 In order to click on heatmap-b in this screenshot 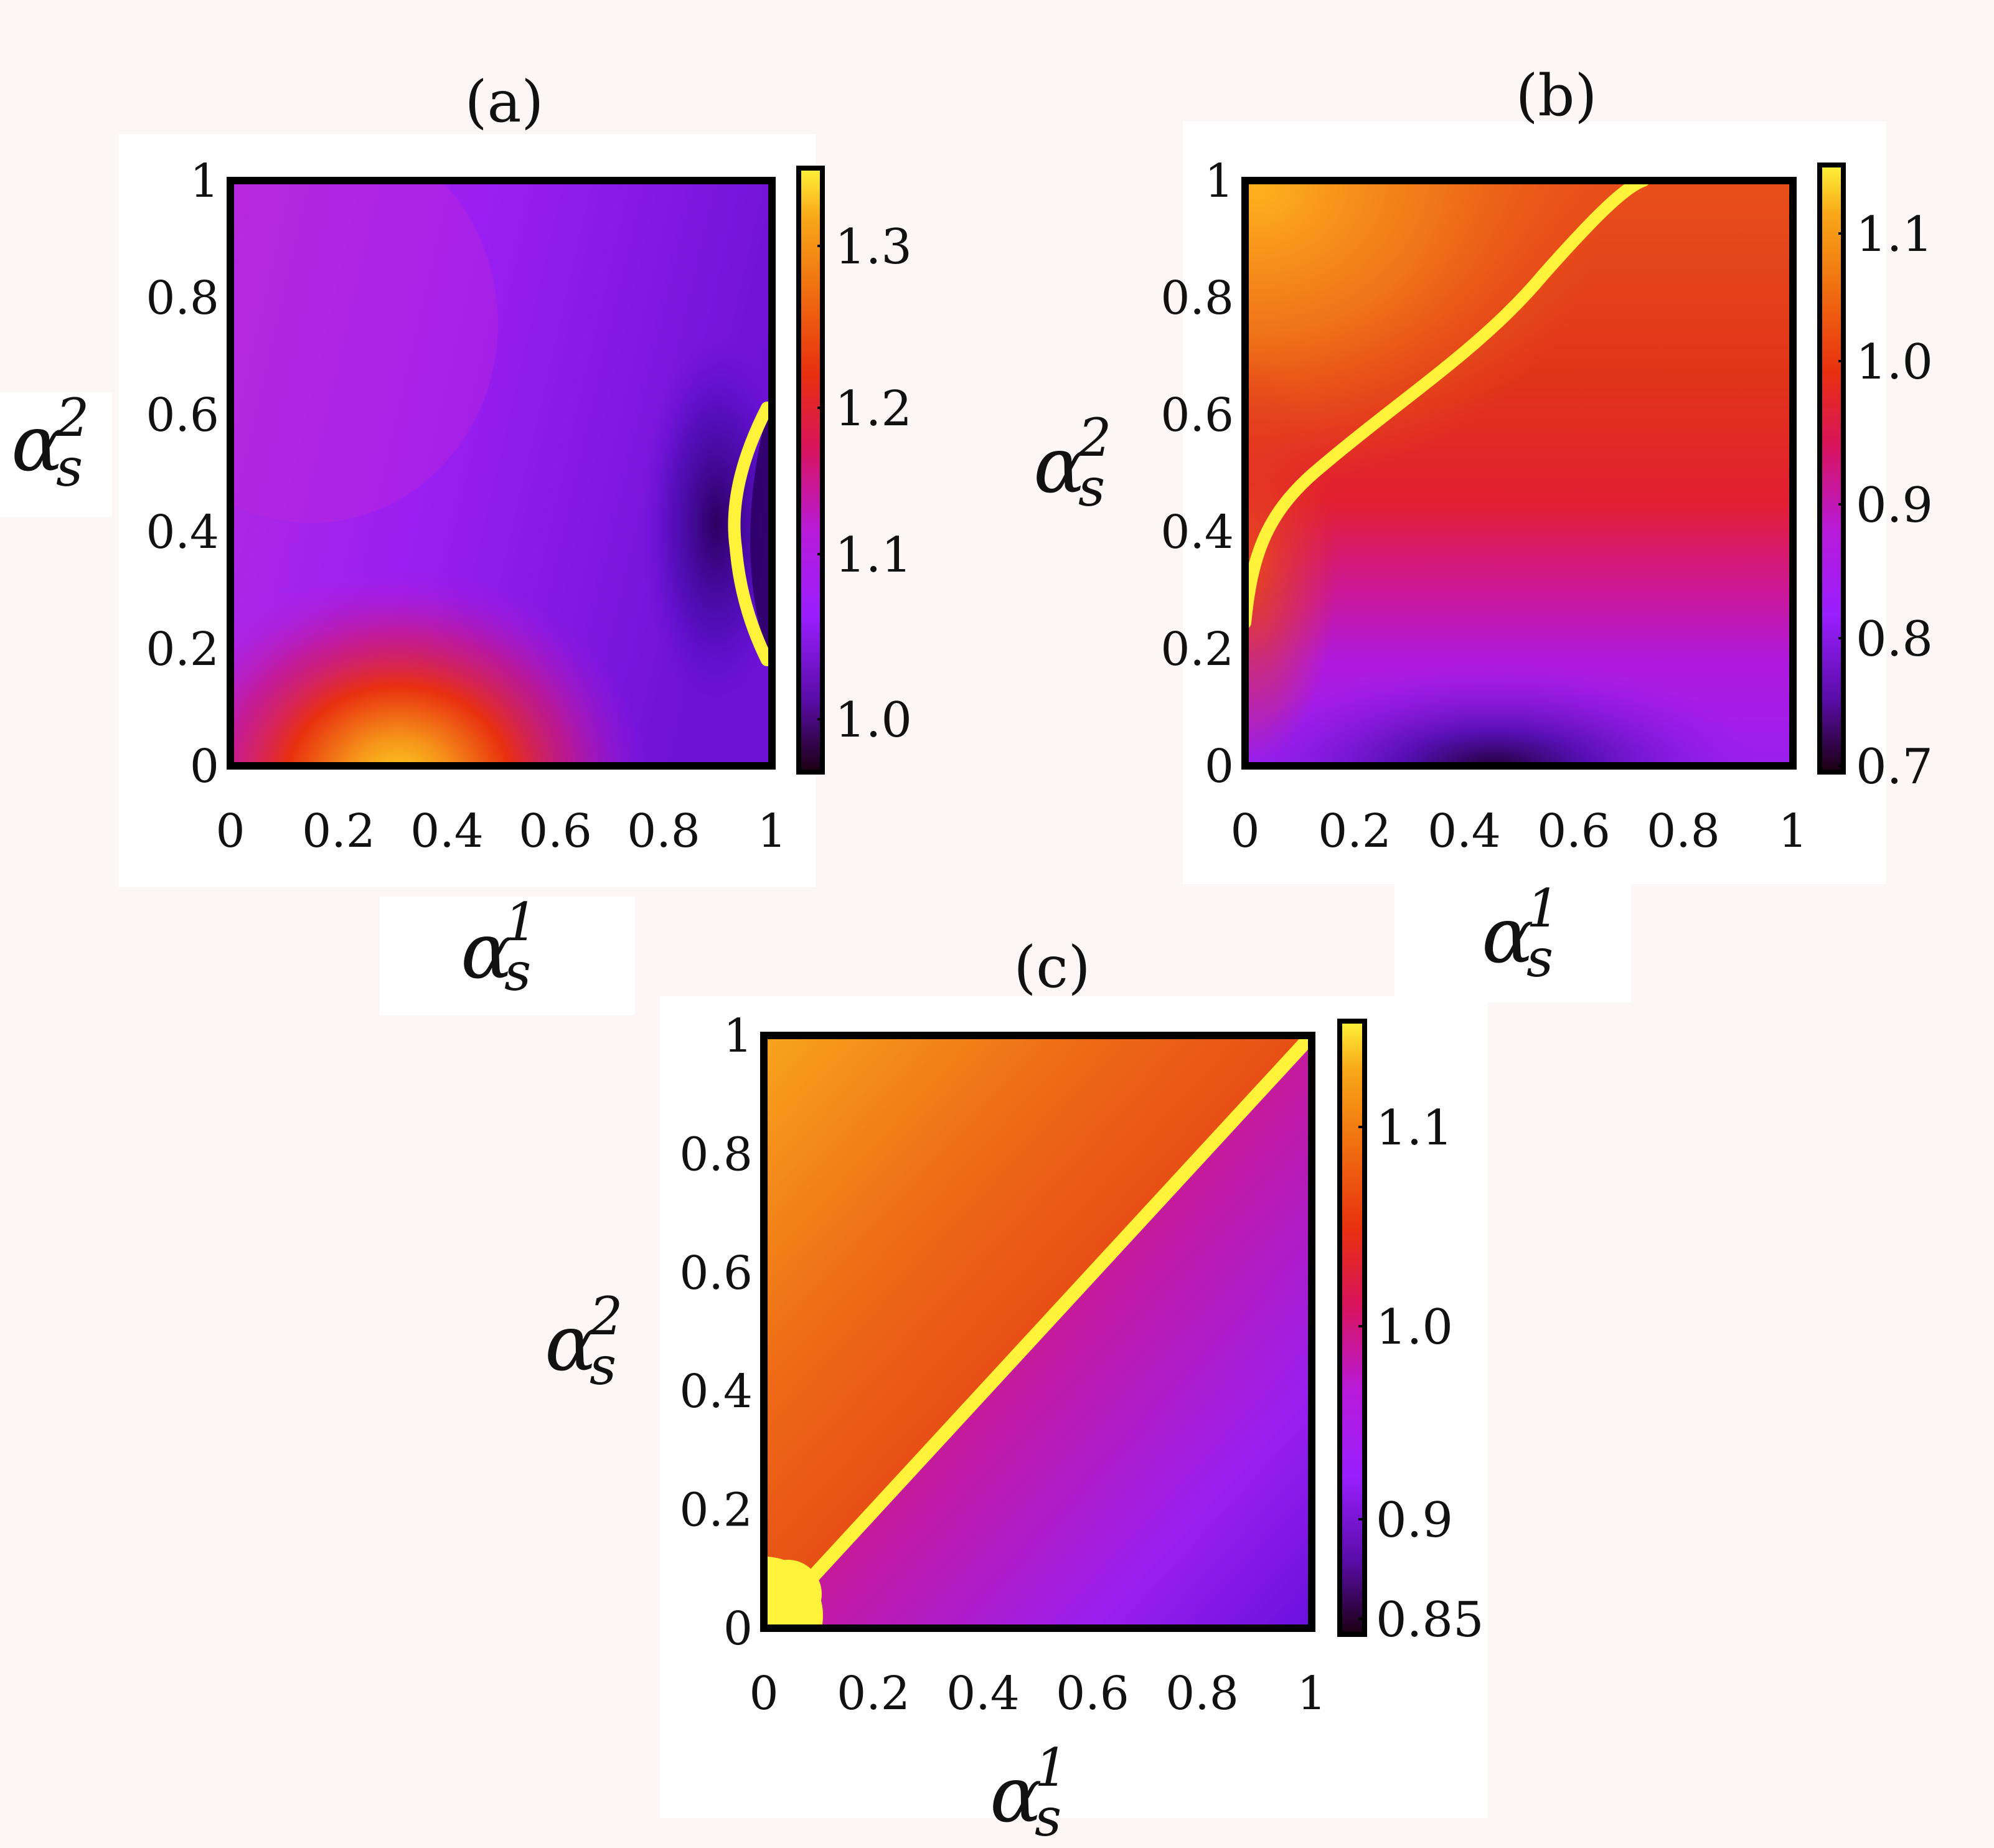, I will do `click(1519, 473)`.